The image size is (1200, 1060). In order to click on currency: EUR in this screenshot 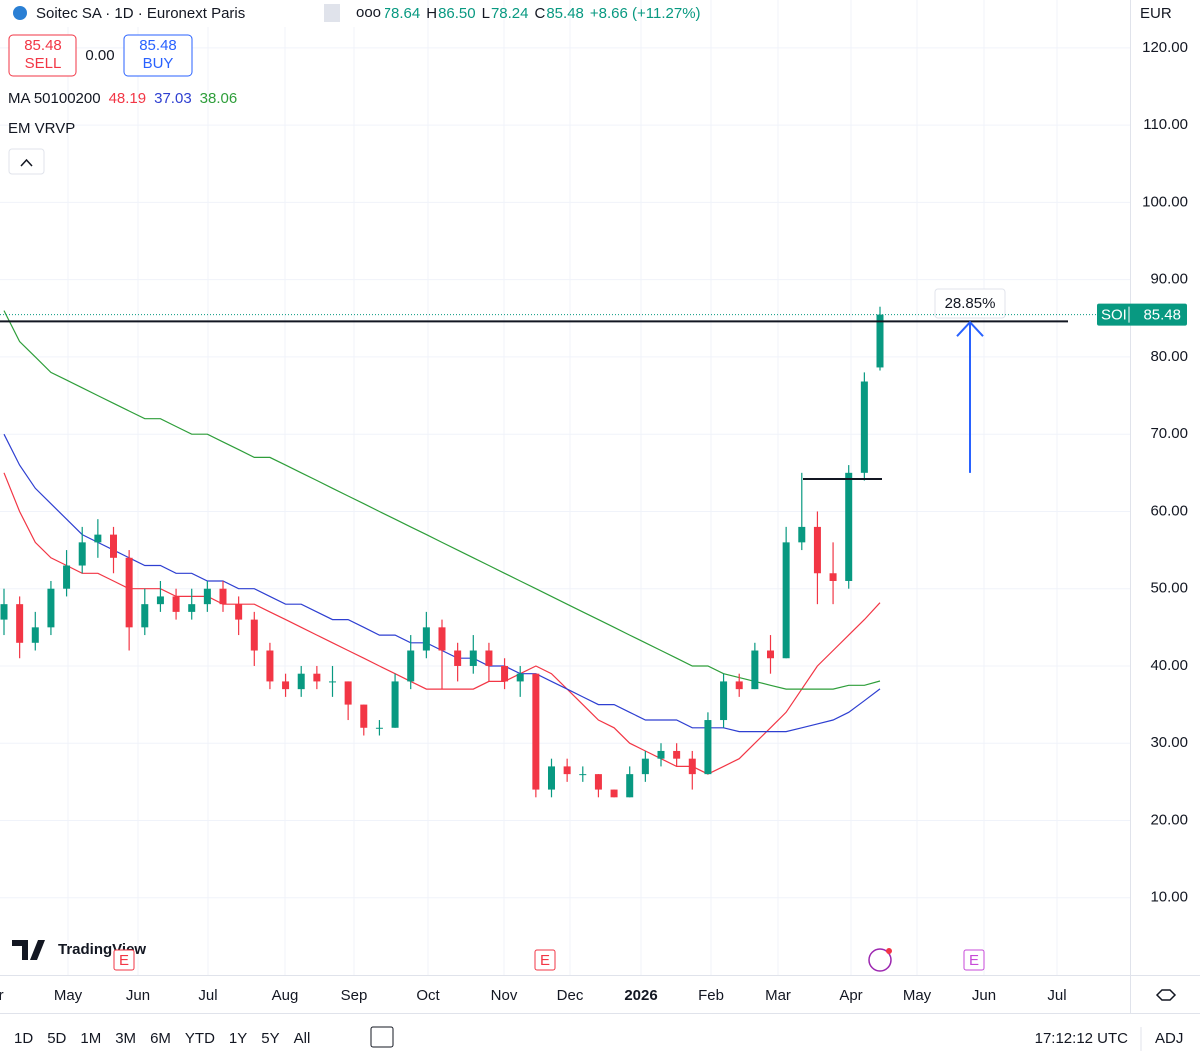, I will do `click(1156, 13)`.